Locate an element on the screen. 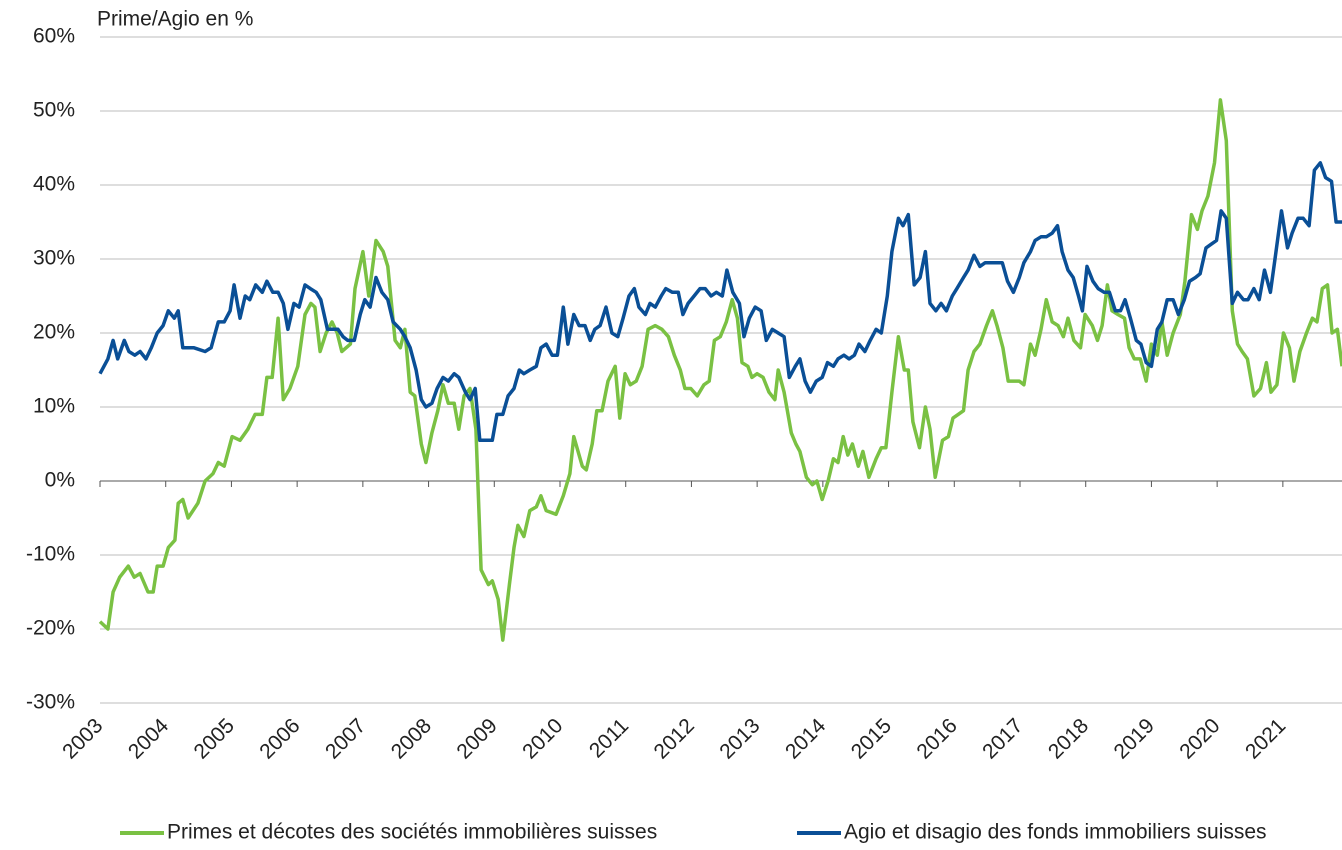 Image resolution: width=1342 pixels, height=850 pixels. x-tick-label: 2017 is located at coordinates (1002, 738).